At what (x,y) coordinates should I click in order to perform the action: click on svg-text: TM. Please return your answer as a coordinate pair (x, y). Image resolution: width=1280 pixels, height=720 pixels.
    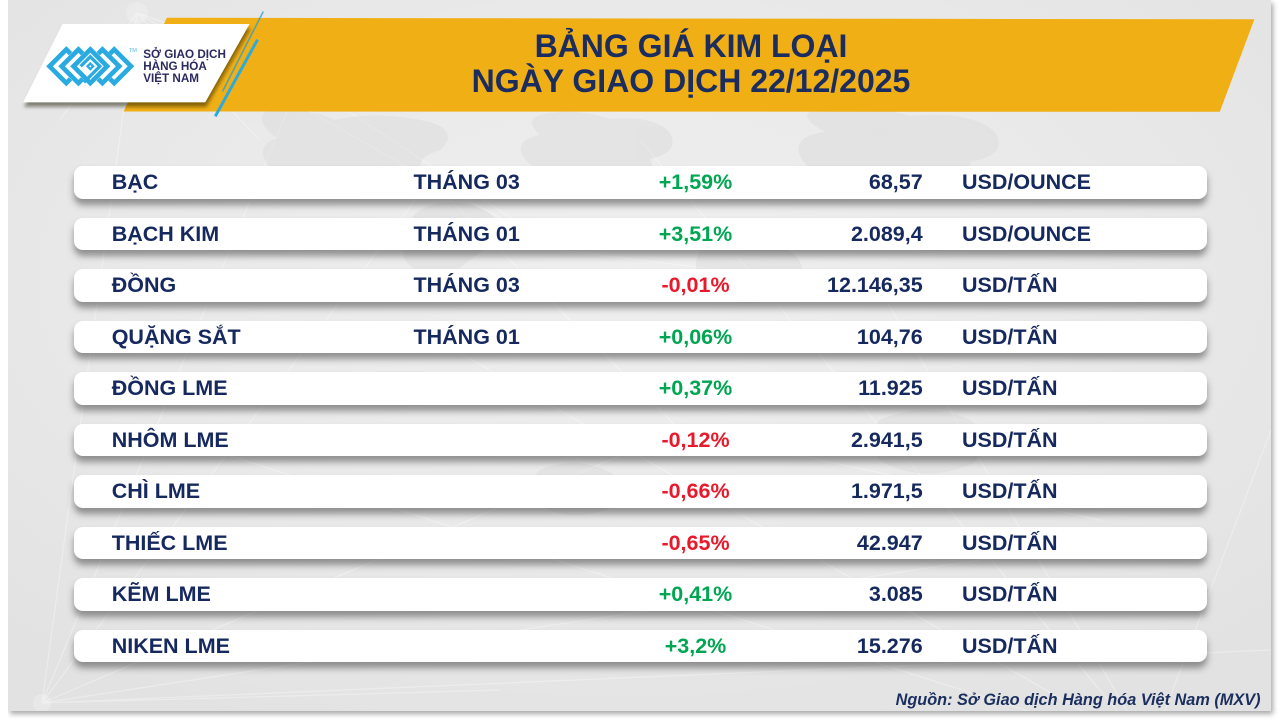
    Looking at the image, I should click on (133, 51).